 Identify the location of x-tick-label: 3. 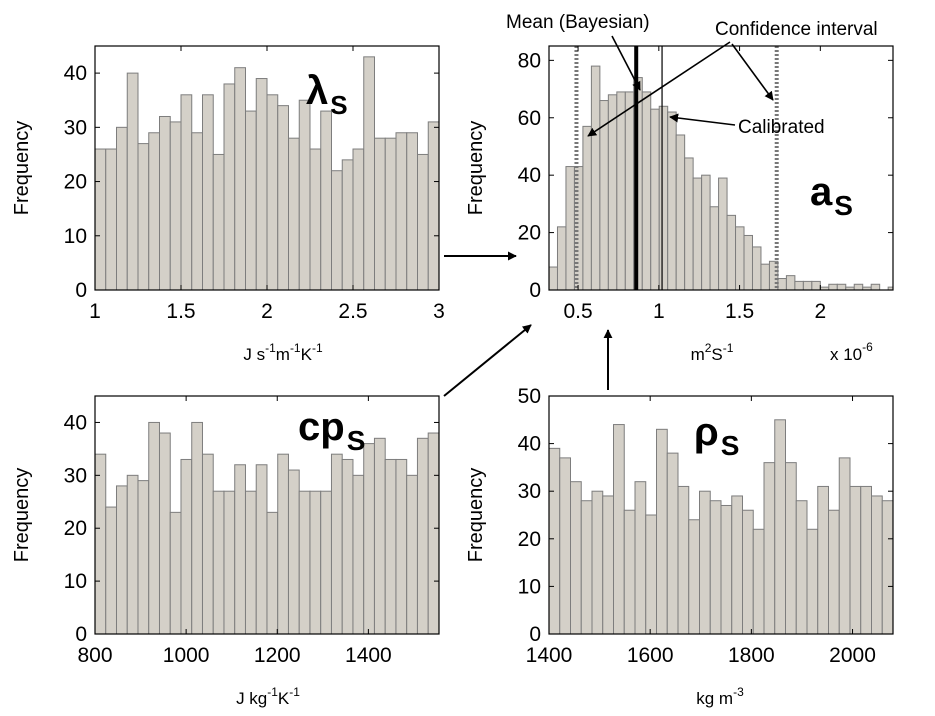
(439, 311).